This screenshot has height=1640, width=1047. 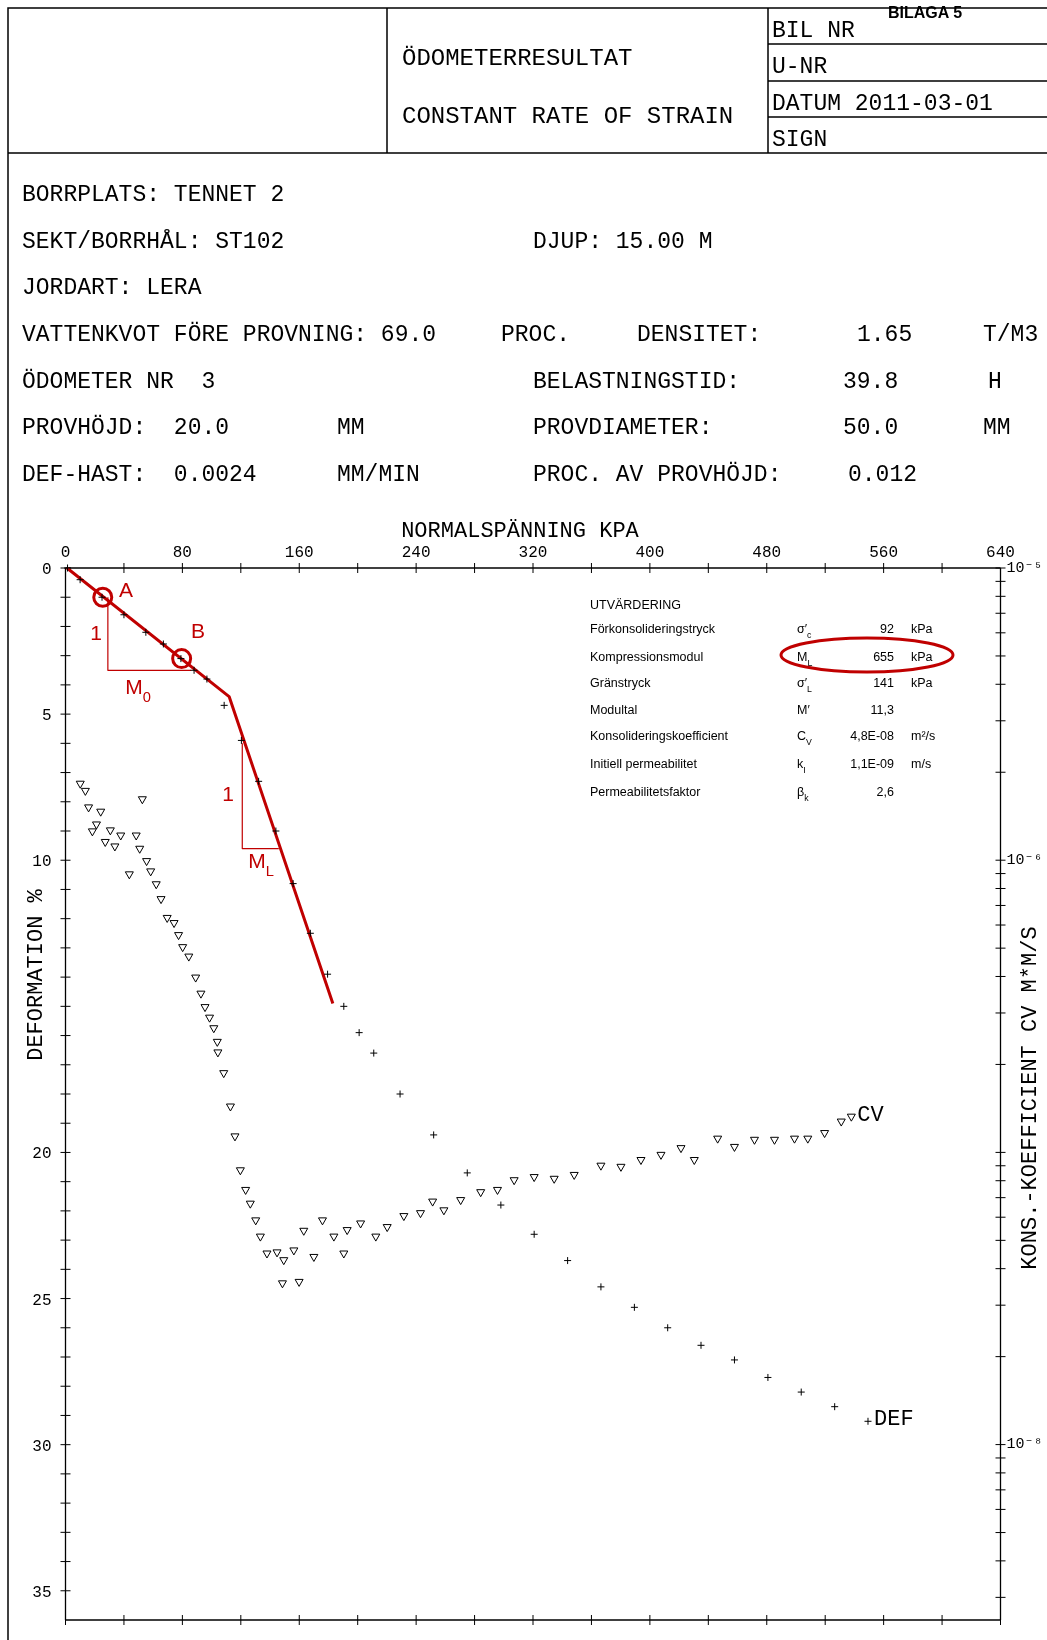 I want to click on annotation: Förkonsolideringstryck, so click(x=653, y=629).